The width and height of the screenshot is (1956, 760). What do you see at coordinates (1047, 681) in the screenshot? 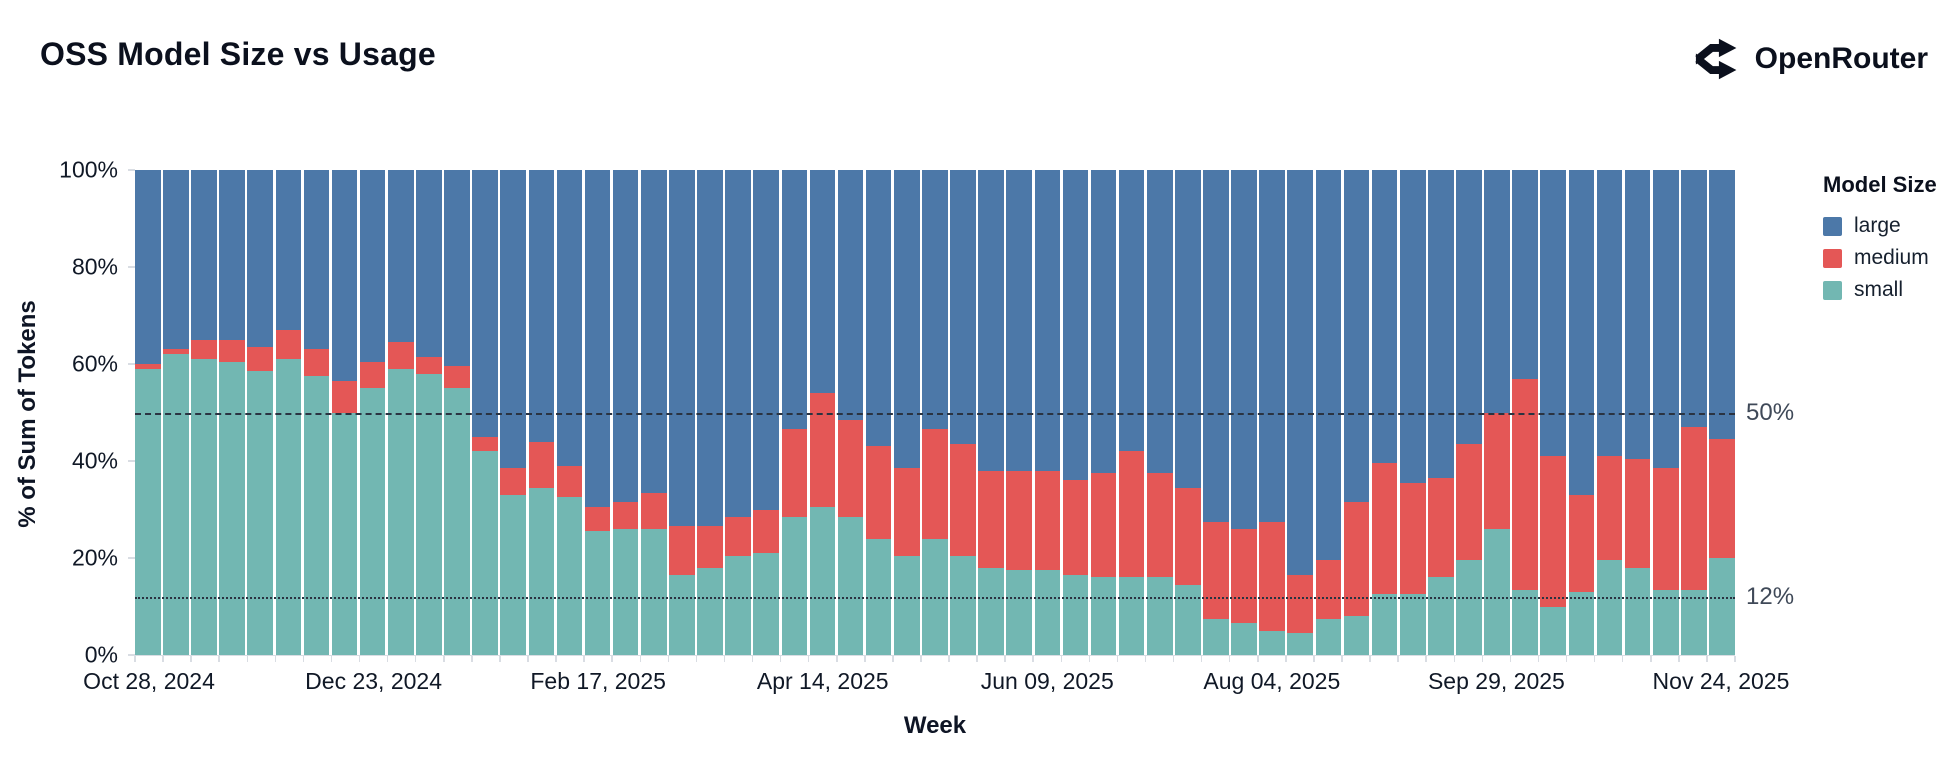
I see `x-tick-label: Jun 09, 2025` at bounding box center [1047, 681].